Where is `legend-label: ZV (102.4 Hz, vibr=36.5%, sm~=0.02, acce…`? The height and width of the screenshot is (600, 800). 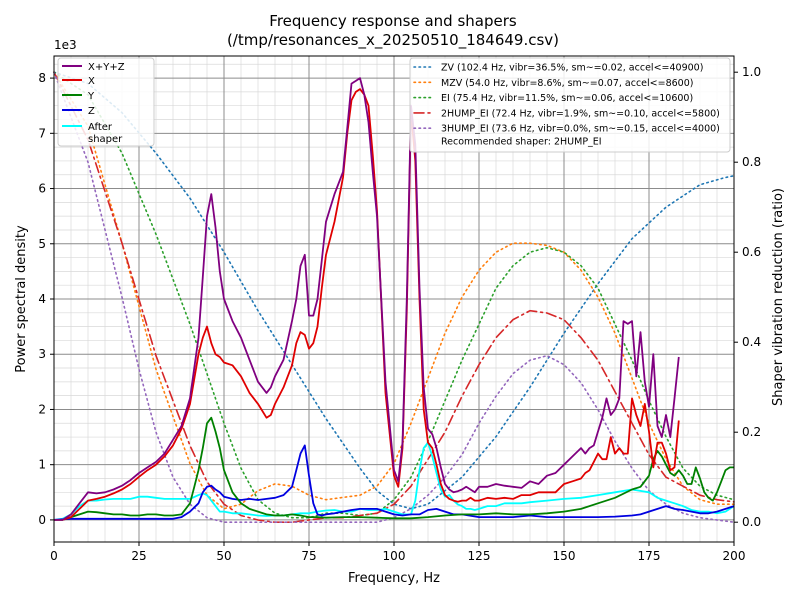 legend-label: ZV (102.4 Hz, vibr=36.5%, sm~=0.02, acce… is located at coordinates (572, 68).